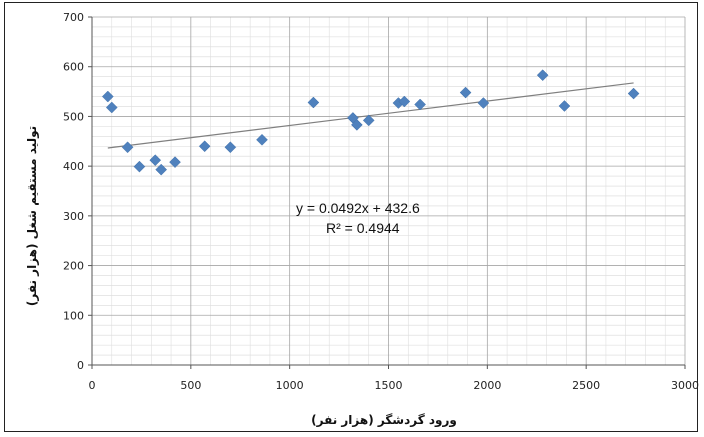 This screenshot has width=704, height=437. What do you see at coordinates (92, 385) in the screenshot?
I see `x-tick-label: 0` at bounding box center [92, 385].